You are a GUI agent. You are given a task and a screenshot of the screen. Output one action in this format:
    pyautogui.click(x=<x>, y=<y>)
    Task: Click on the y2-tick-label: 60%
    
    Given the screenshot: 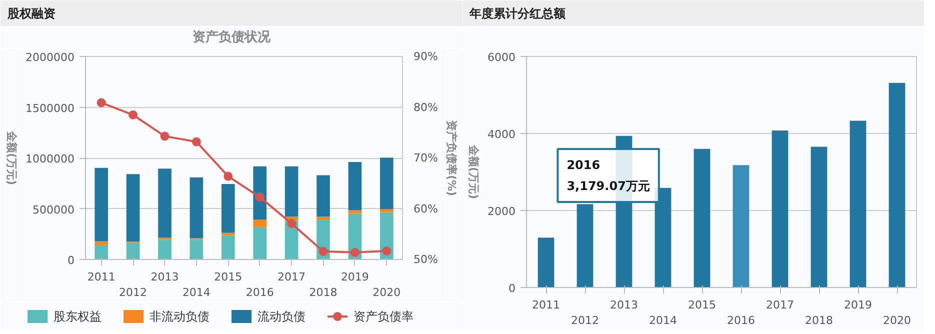 What is the action you would take?
    pyautogui.click(x=426, y=209)
    